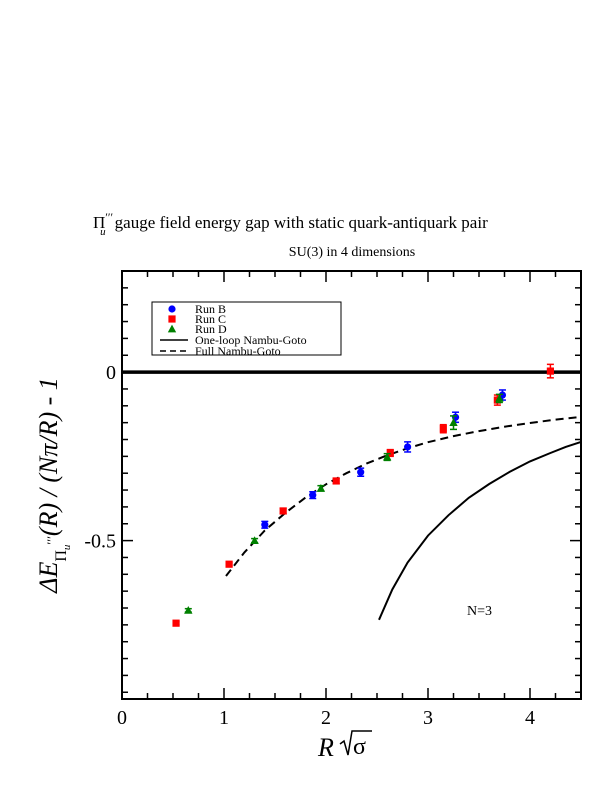 The width and height of the screenshot is (612, 792). I want to click on xlabel-sqrt: σ, so click(359, 747).